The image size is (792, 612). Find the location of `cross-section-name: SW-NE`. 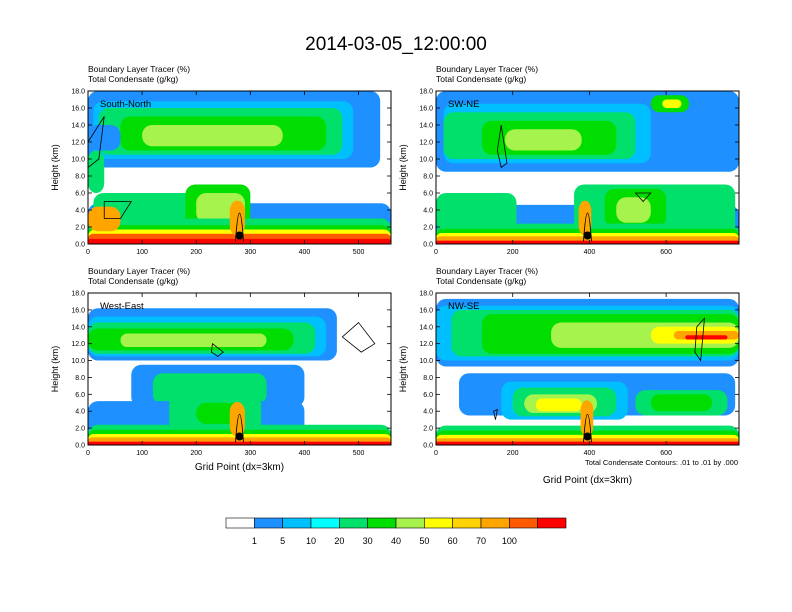

cross-section-name: SW-NE is located at coordinates (464, 104).